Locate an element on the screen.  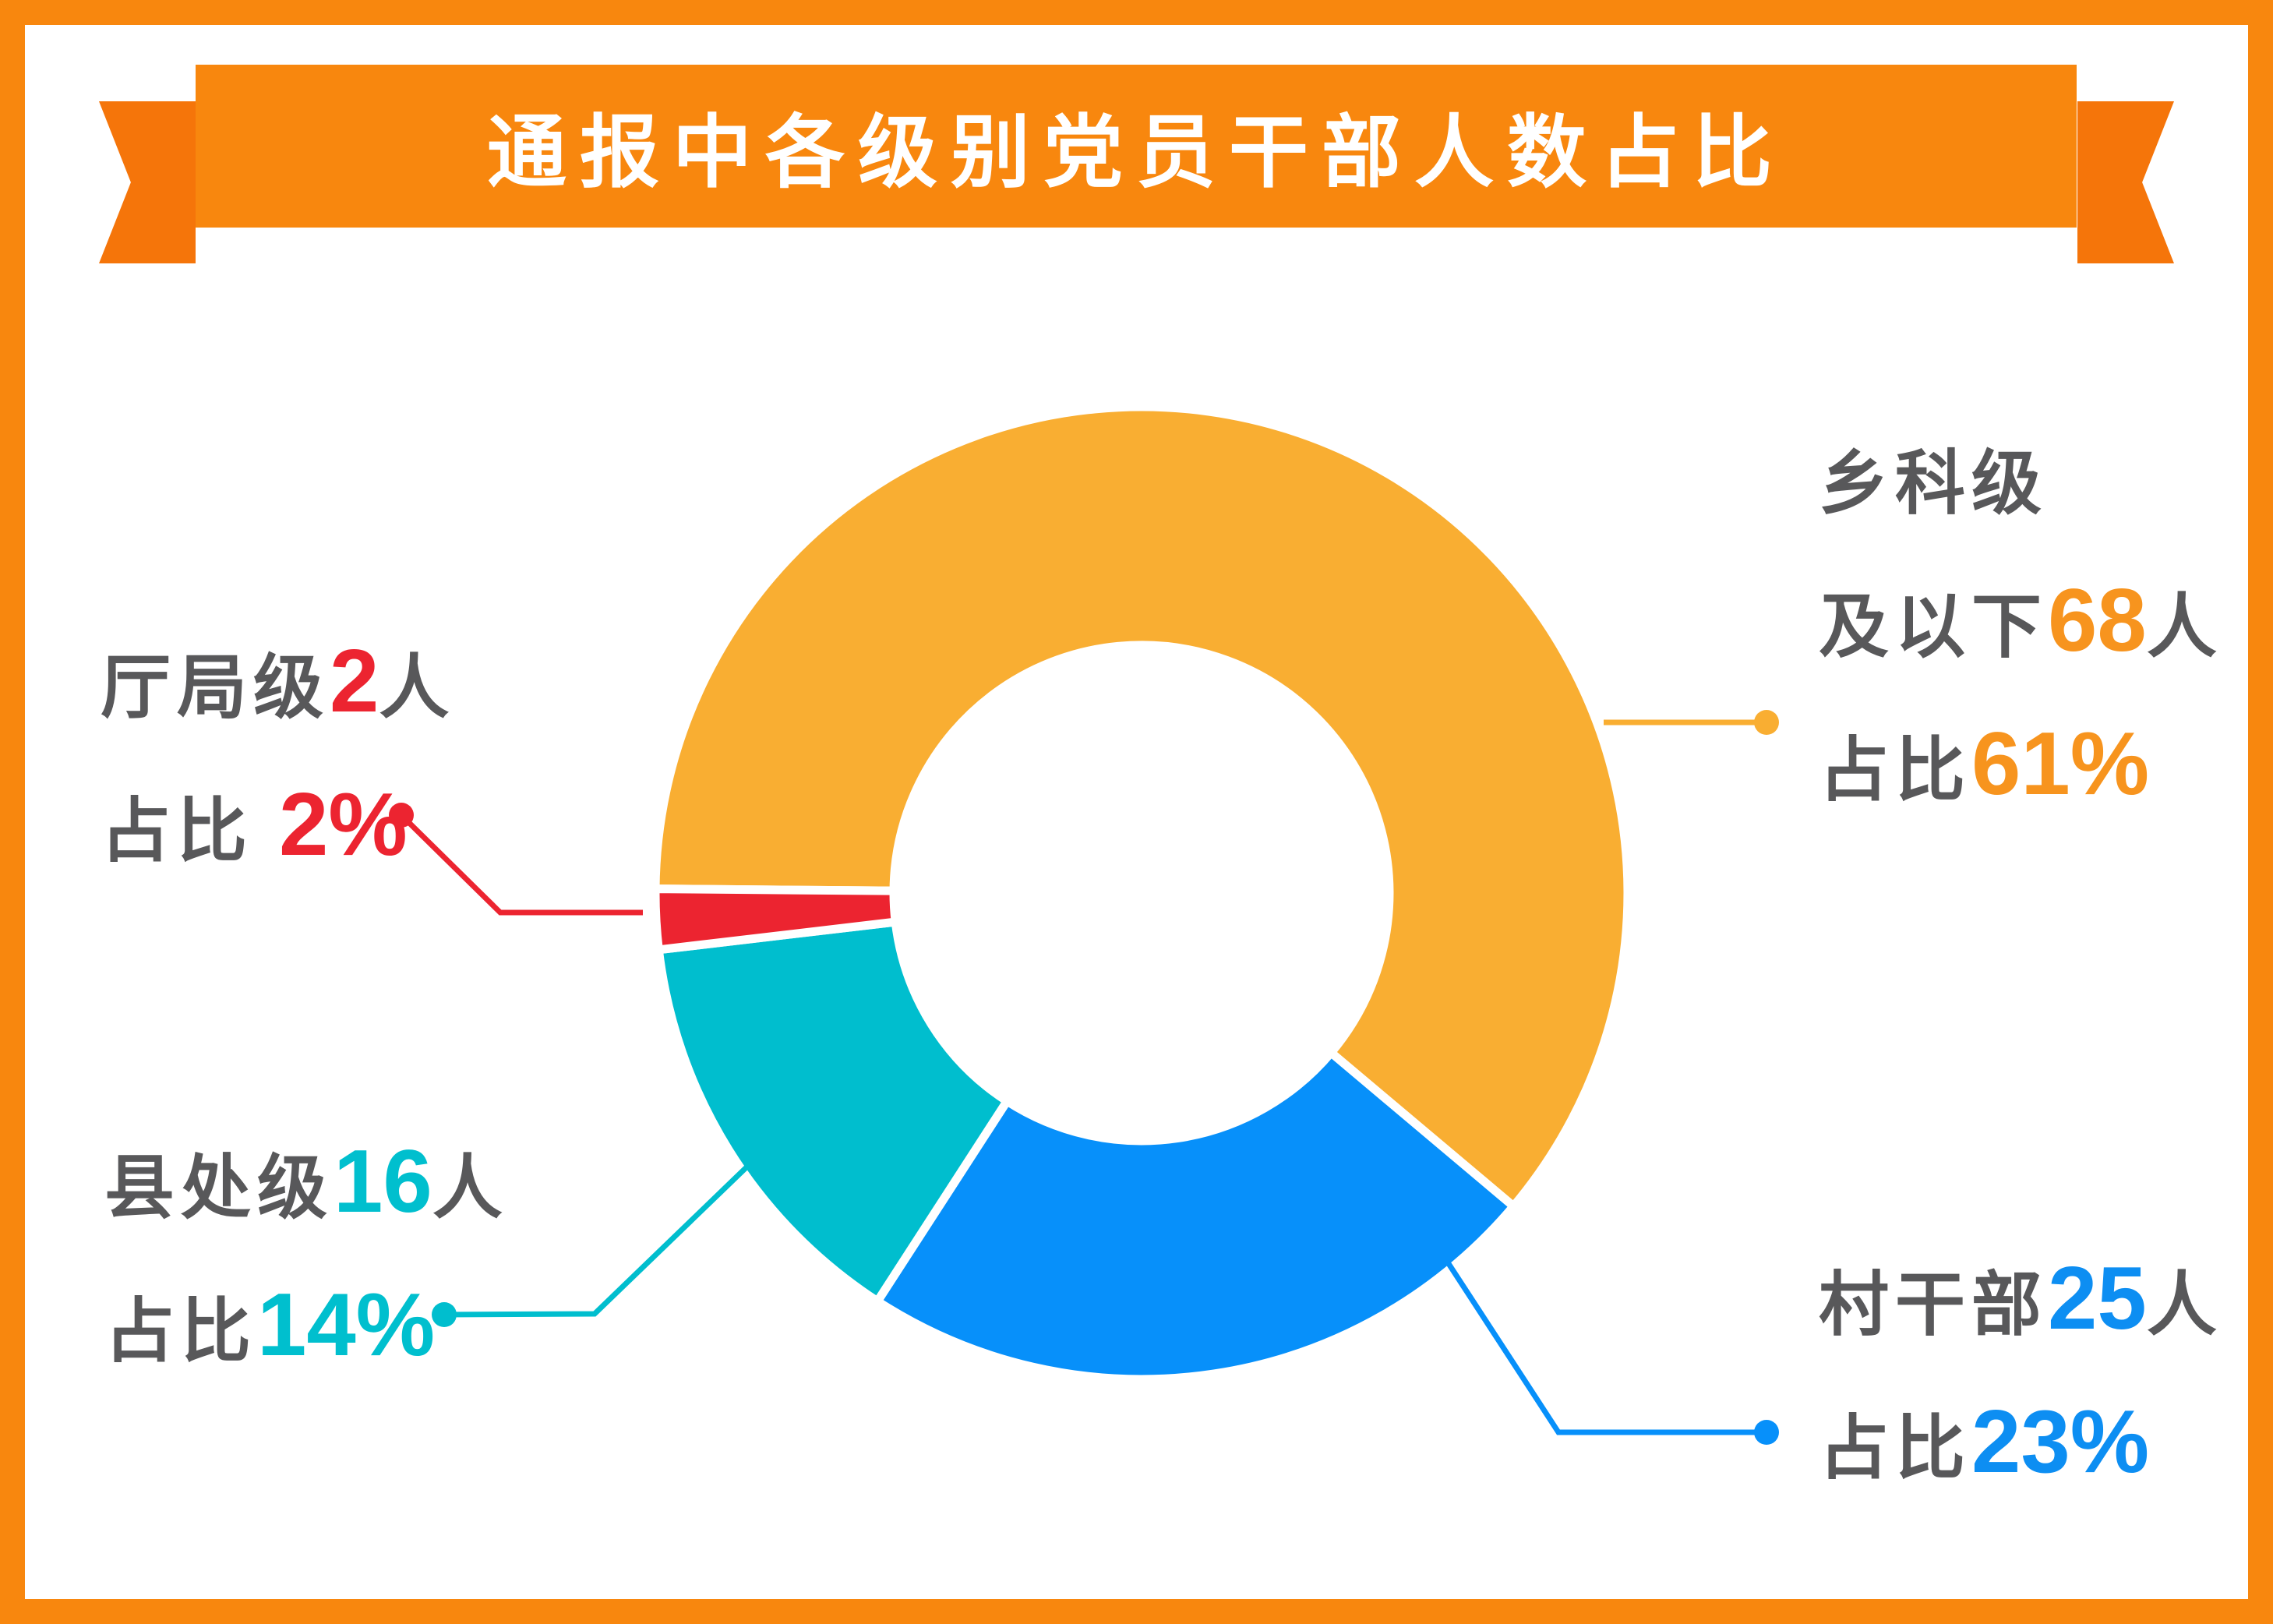
callout-township-level: 乡科级 及以下68人 占比61% is located at coordinates (2021, 634).